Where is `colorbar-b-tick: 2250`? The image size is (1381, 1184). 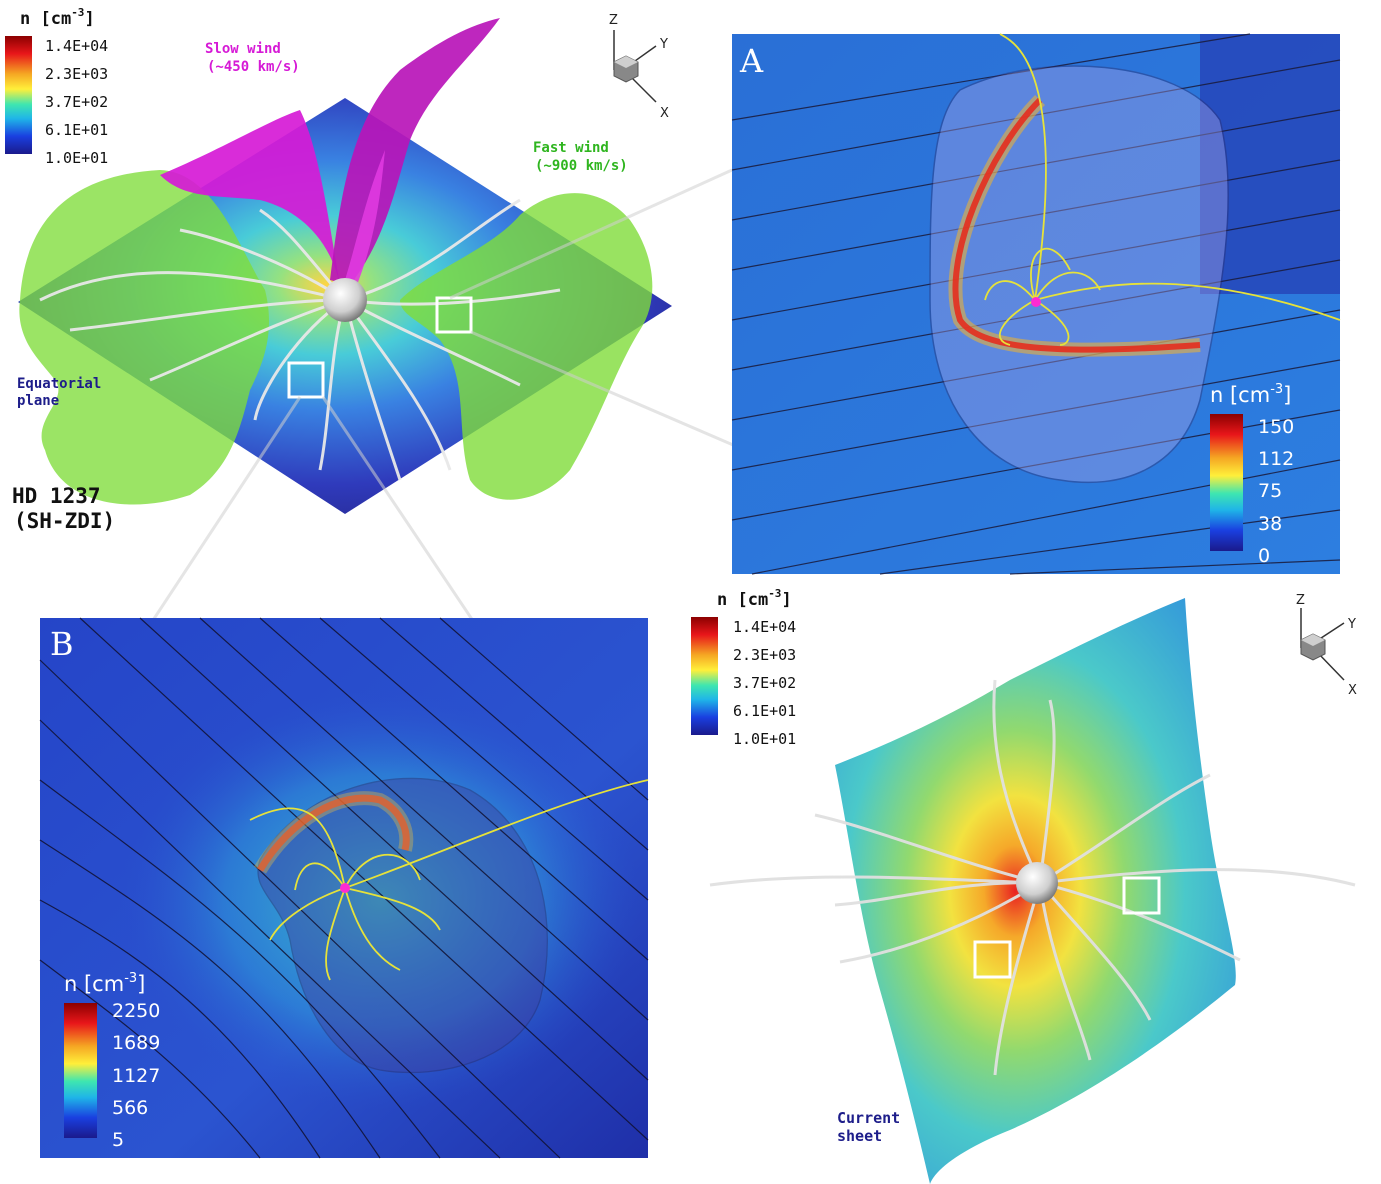 colorbar-b-tick: 2250 is located at coordinates (136, 1011).